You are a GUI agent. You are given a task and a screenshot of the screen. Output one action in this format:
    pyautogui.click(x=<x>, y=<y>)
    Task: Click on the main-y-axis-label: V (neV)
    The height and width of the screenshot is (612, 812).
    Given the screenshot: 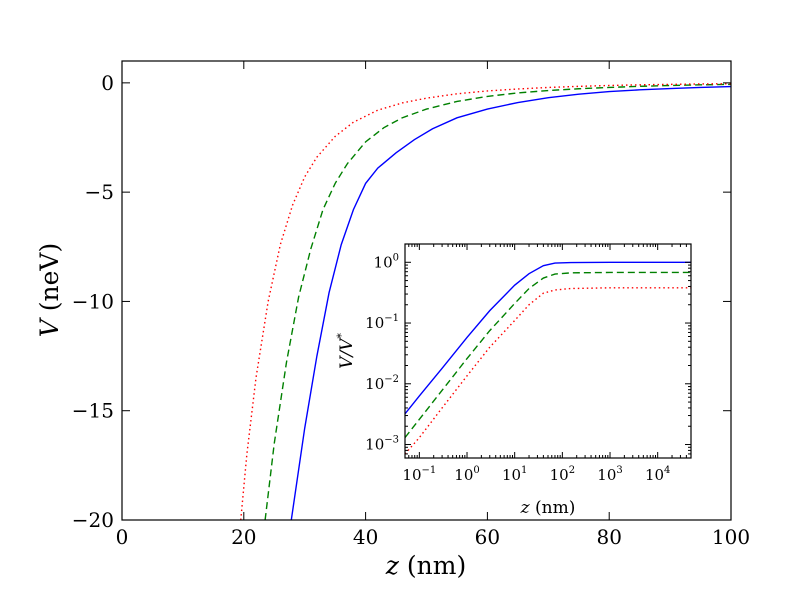 What is the action you would take?
    pyautogui.click(x=49, y=290)
    